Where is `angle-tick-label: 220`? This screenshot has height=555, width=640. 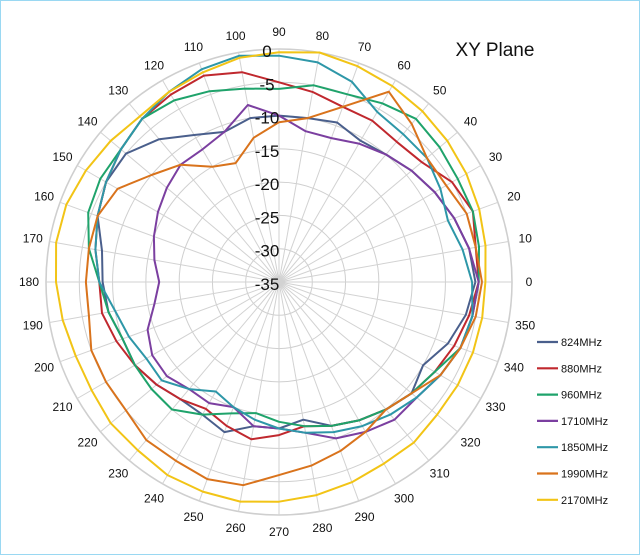 angle-tick-label: 220 is located at coordinates (87, 443).